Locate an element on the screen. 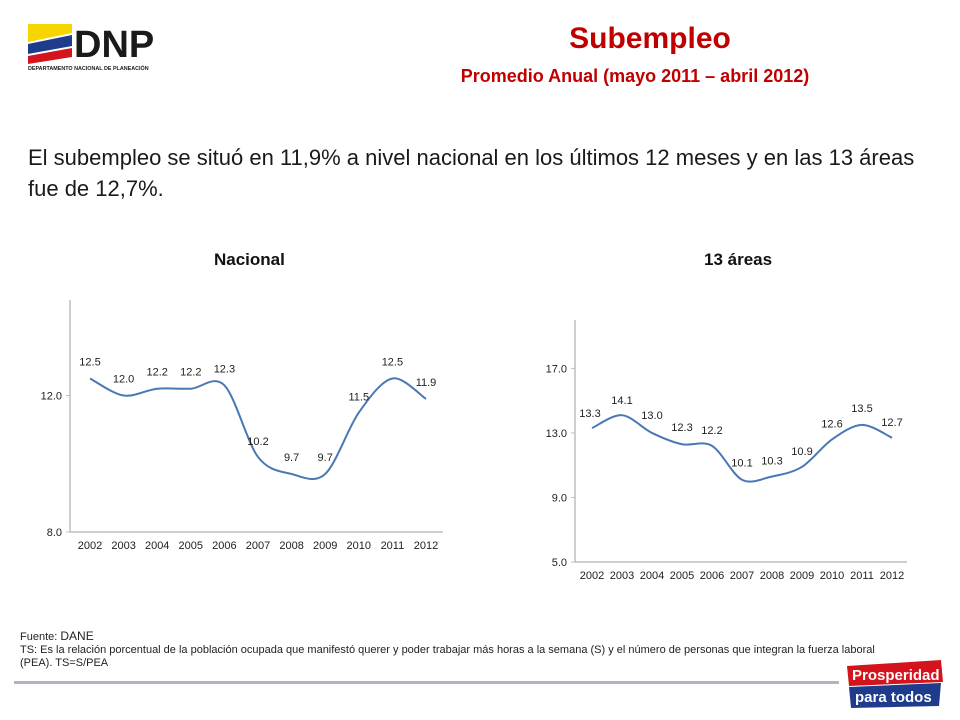 The height and width of the screenshot is (720, 960). areas-data-label: 10.1 is located at coordinates (741, 464).